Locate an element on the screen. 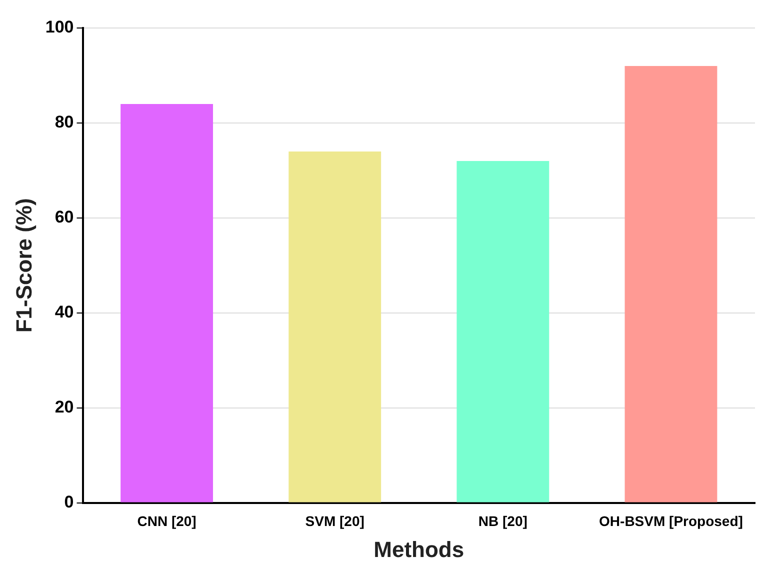 The width and height of the screenshot is (783, 579). x-axis-title: Methods is located at coordinates (419, 549).